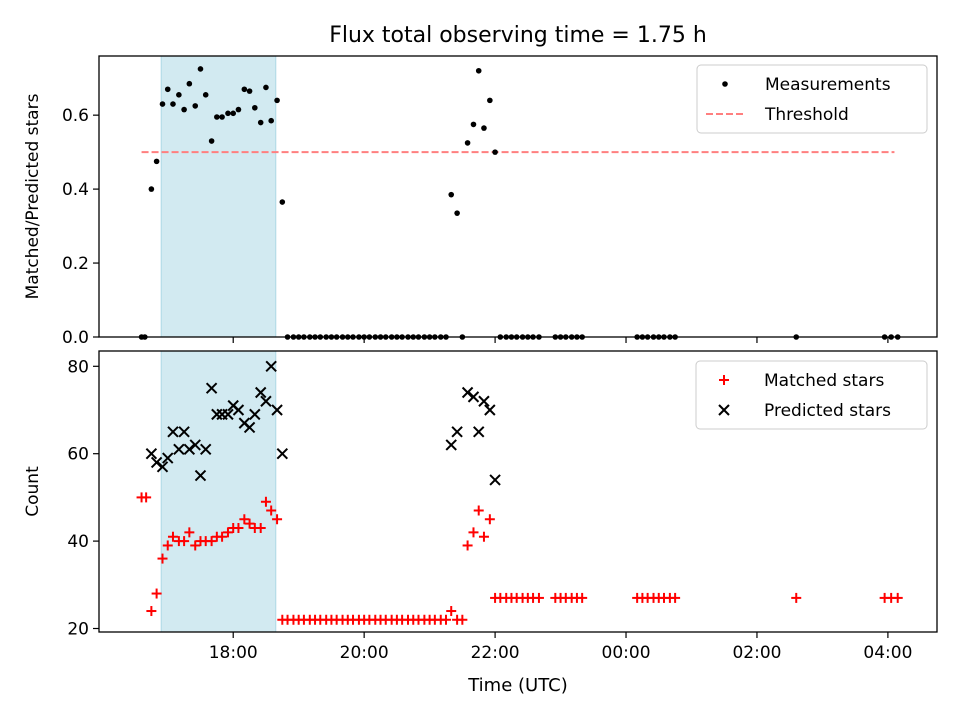 The height and width of the screenshot is (720, 960). What do you see at coordinates (824, 381) in the screenshot?
I see `legend-label: Matched stars` at bounding box center [824, 381].